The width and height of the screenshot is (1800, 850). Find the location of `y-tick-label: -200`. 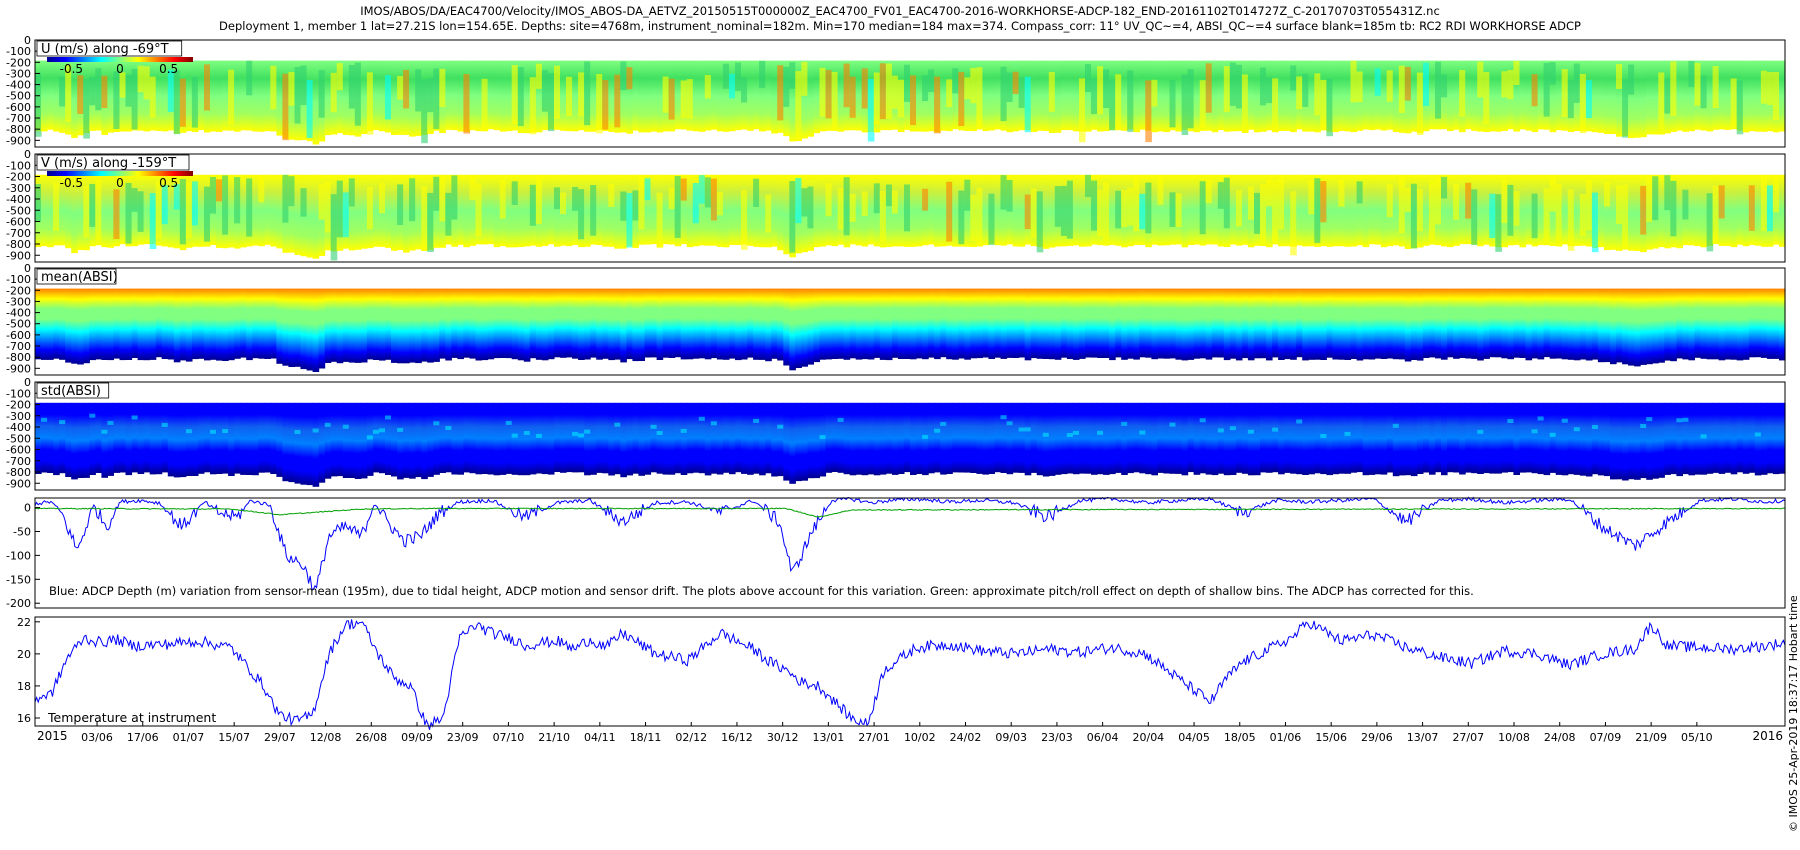

y-tick-label: -200 is located at coordinates (18, 603).